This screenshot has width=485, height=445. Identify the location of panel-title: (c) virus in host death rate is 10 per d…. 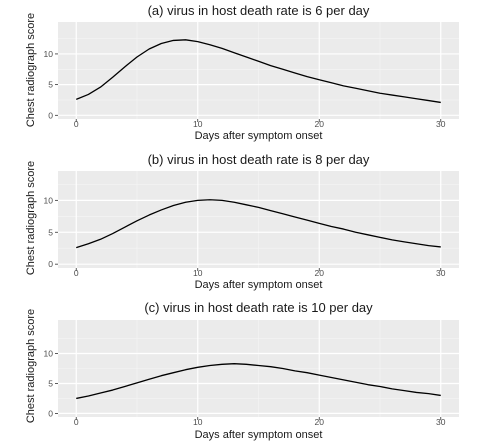
(258, 307).